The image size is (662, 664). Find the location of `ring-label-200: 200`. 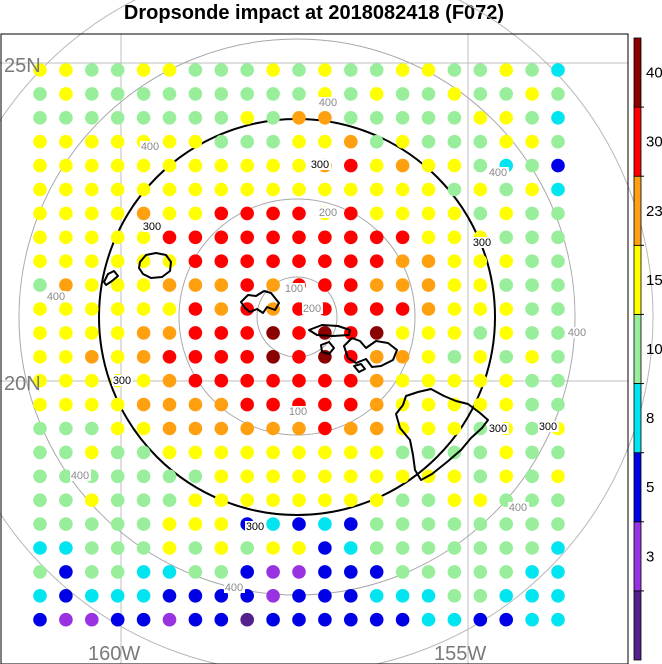

ring-label-200: 200 is located at coordinates (328, 213).